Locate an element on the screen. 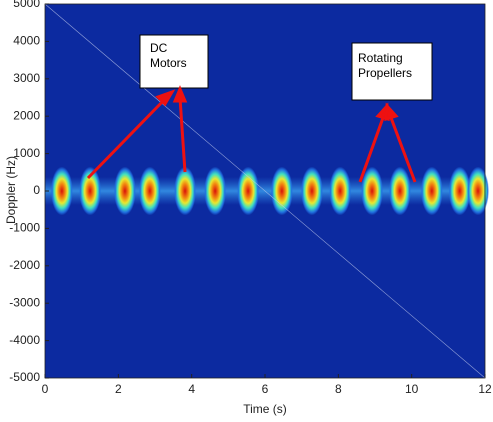  y-tick-label: 2000 is located at coordinates (26, 115).